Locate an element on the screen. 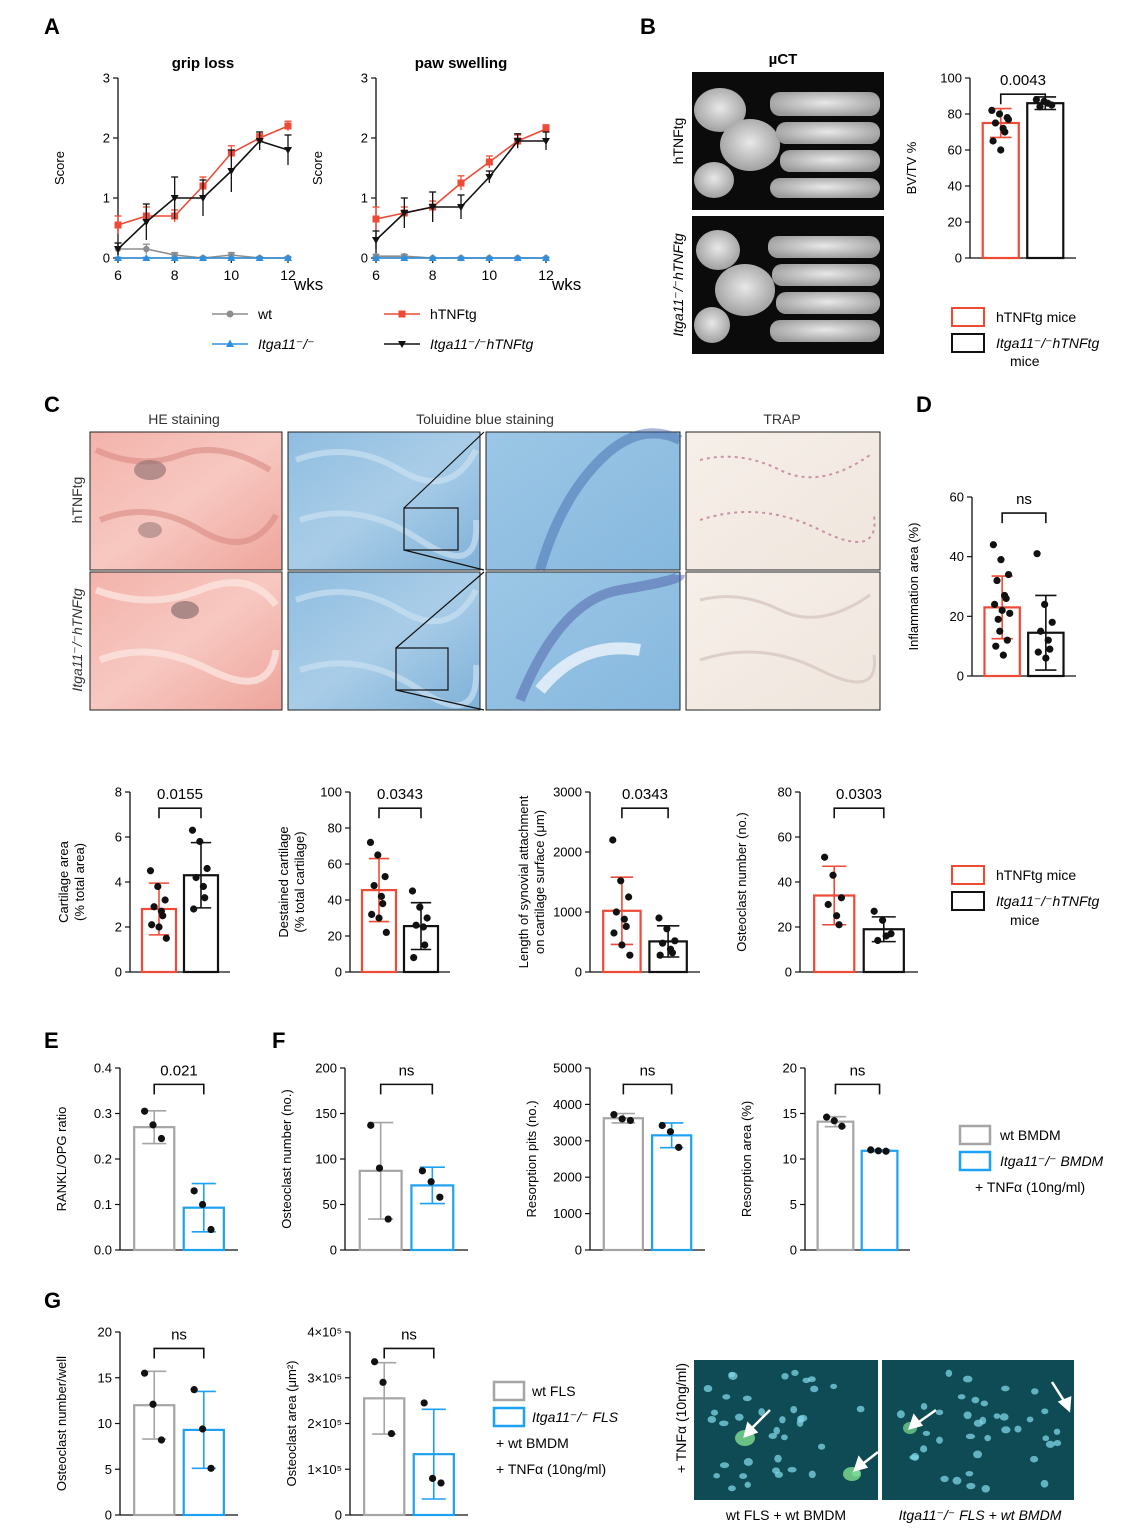 The image size is (1136, 1530). y-axis-label: Osteoclast area (μm²) is located at coordinates (291, 1424).